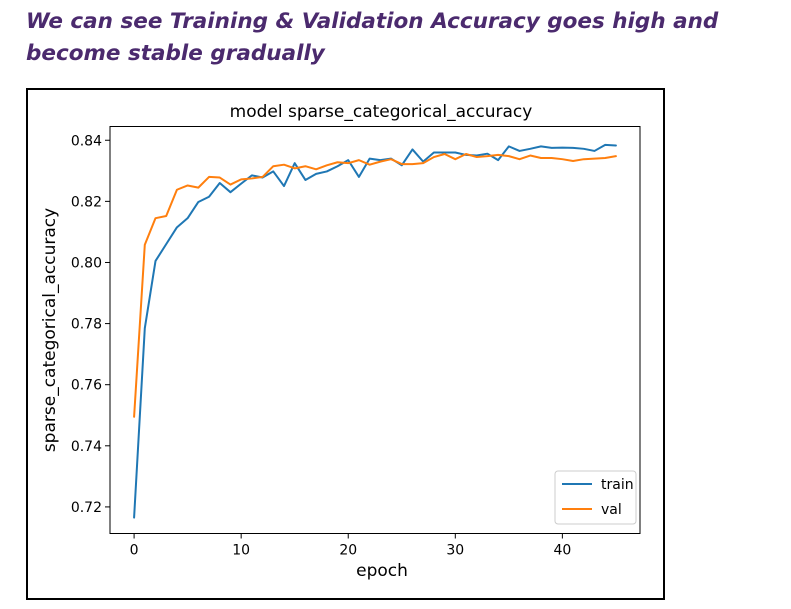 The width and height of the screenshot is (791, 609). What do you see at coordinates (241, 551) in the screenshot?
I see `x-tick-label: 10` at bounding box center [241, 551].